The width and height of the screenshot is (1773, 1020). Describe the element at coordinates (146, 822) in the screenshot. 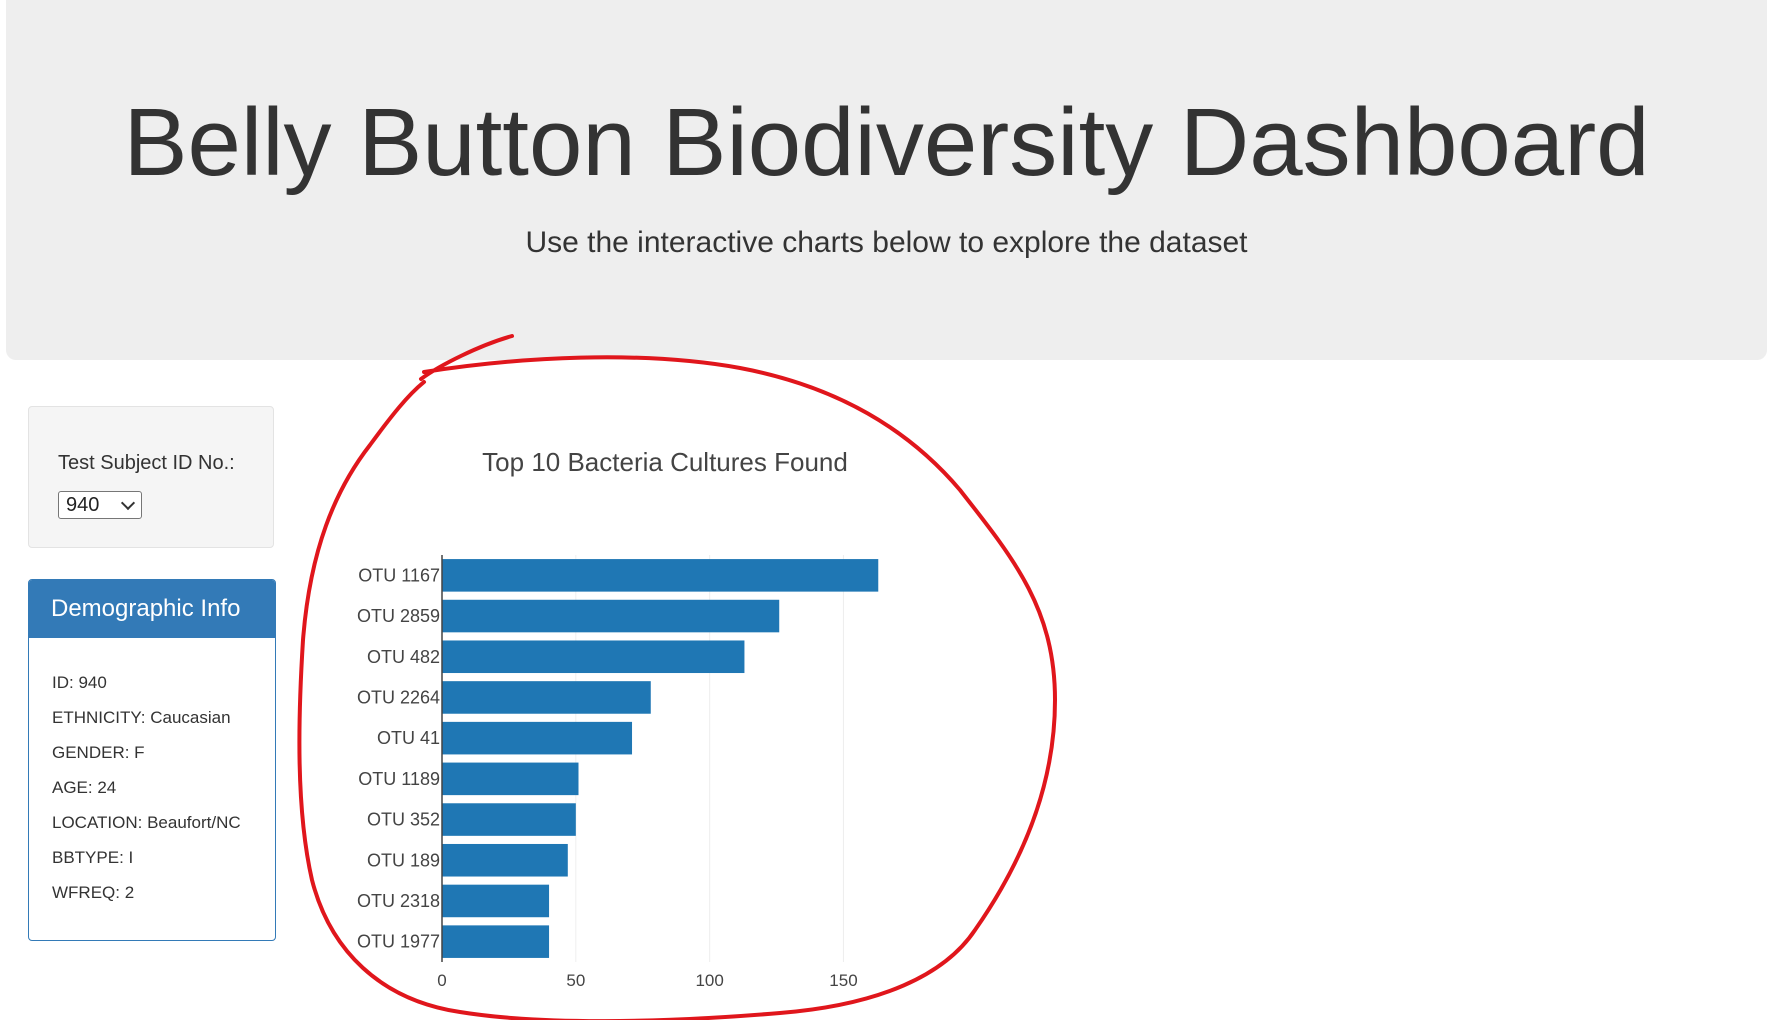

I see `demographic-item-location: LOCATION: Beaufort/NC` at that location.